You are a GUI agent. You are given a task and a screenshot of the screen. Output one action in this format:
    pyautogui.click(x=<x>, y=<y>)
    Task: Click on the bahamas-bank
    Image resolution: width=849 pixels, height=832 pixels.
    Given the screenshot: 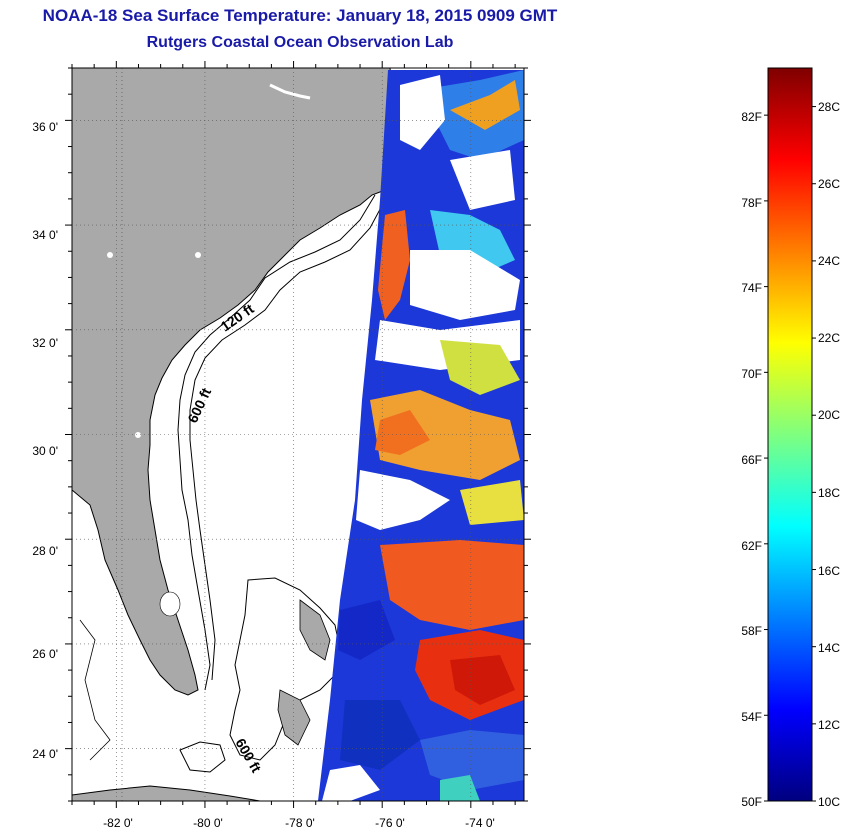 What is the action you would take?
    pyautogui.click(x=285, y=669)
    